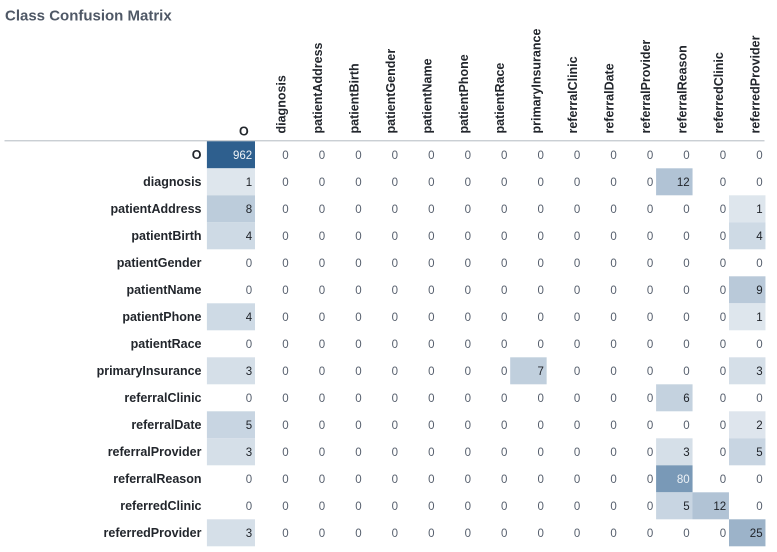  Describe the element at coordinates (282, 104) in the screenshot. I see `svg-text: diagnosis` at that location.